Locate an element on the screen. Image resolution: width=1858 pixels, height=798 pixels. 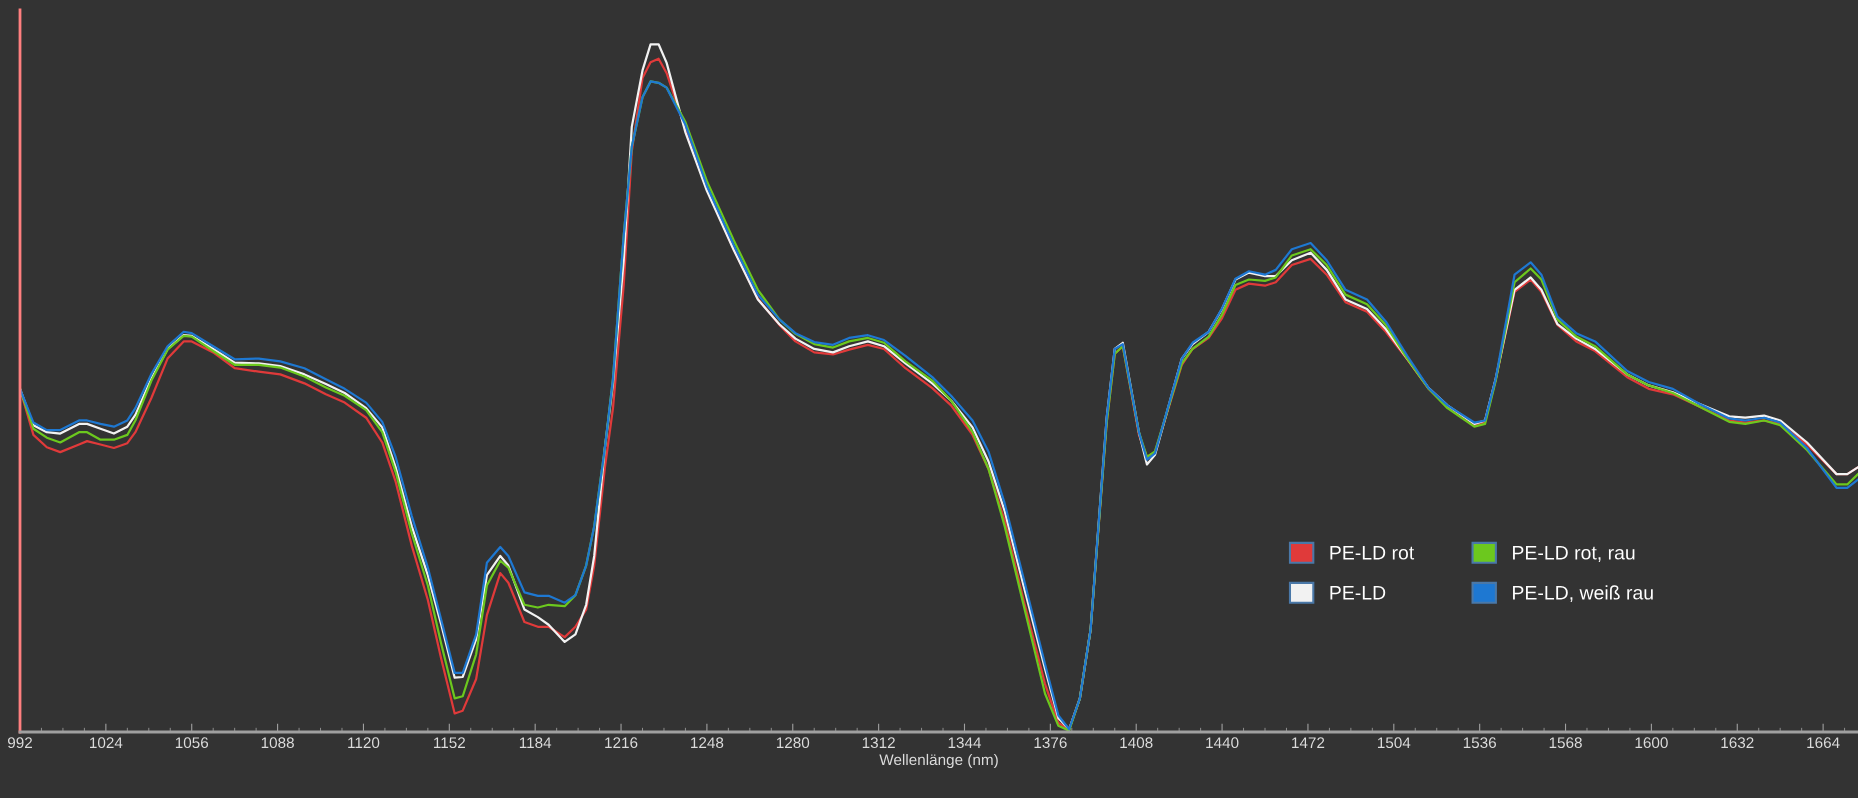
x-tick-label: 1184 is located at coordinates (535, 743).